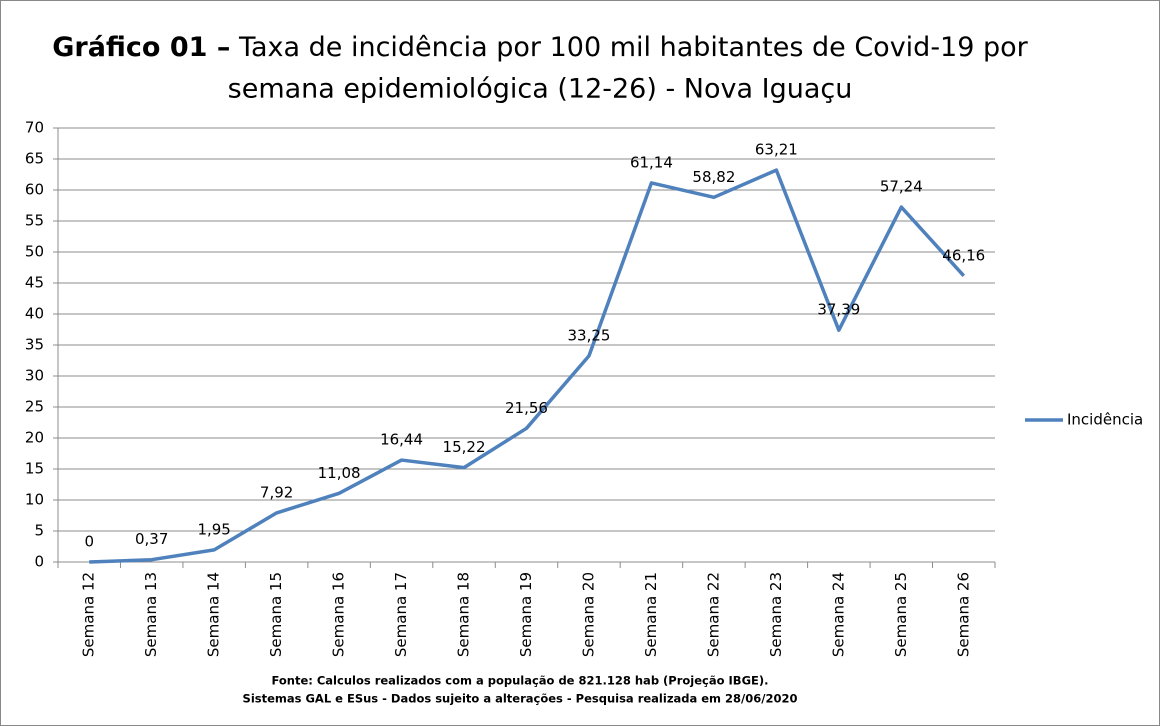  What do you see at coordinates (838, 310) in the screenshot?
I see `data-label: 37,39` at bounding box center [838, 310].